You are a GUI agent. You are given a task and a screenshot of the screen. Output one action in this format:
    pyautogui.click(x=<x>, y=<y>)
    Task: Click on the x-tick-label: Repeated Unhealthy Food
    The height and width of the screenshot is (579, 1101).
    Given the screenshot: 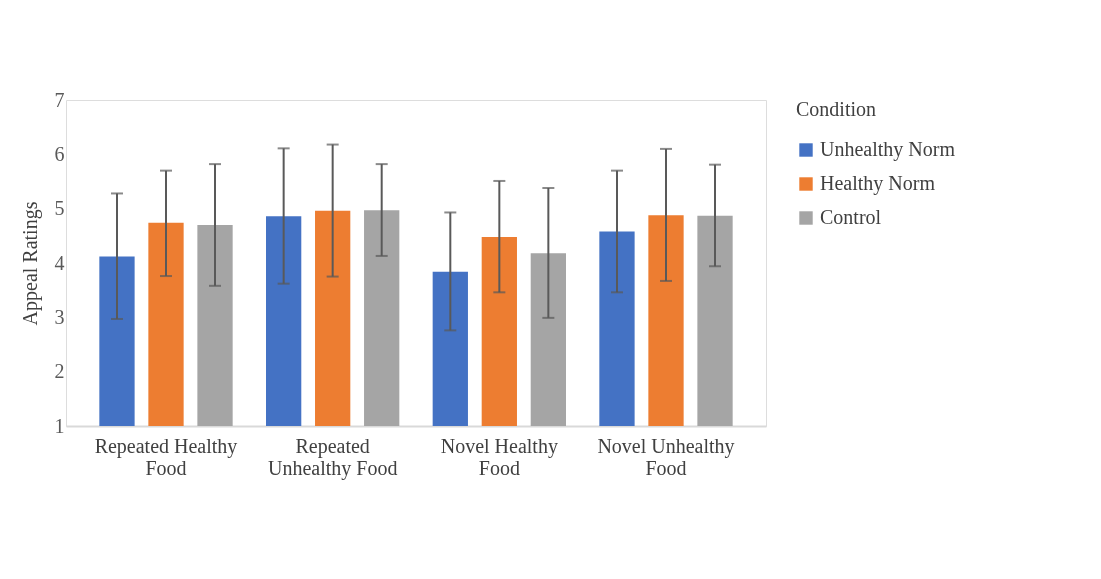 What is the action you would take?
    pyautogui.click(x=332, y=457)
    